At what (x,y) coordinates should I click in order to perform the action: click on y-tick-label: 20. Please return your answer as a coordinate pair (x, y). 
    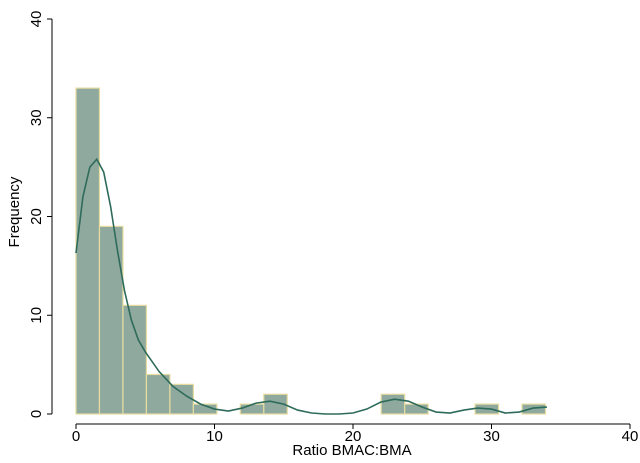
    Looking at the image, I should click on (36, 216).